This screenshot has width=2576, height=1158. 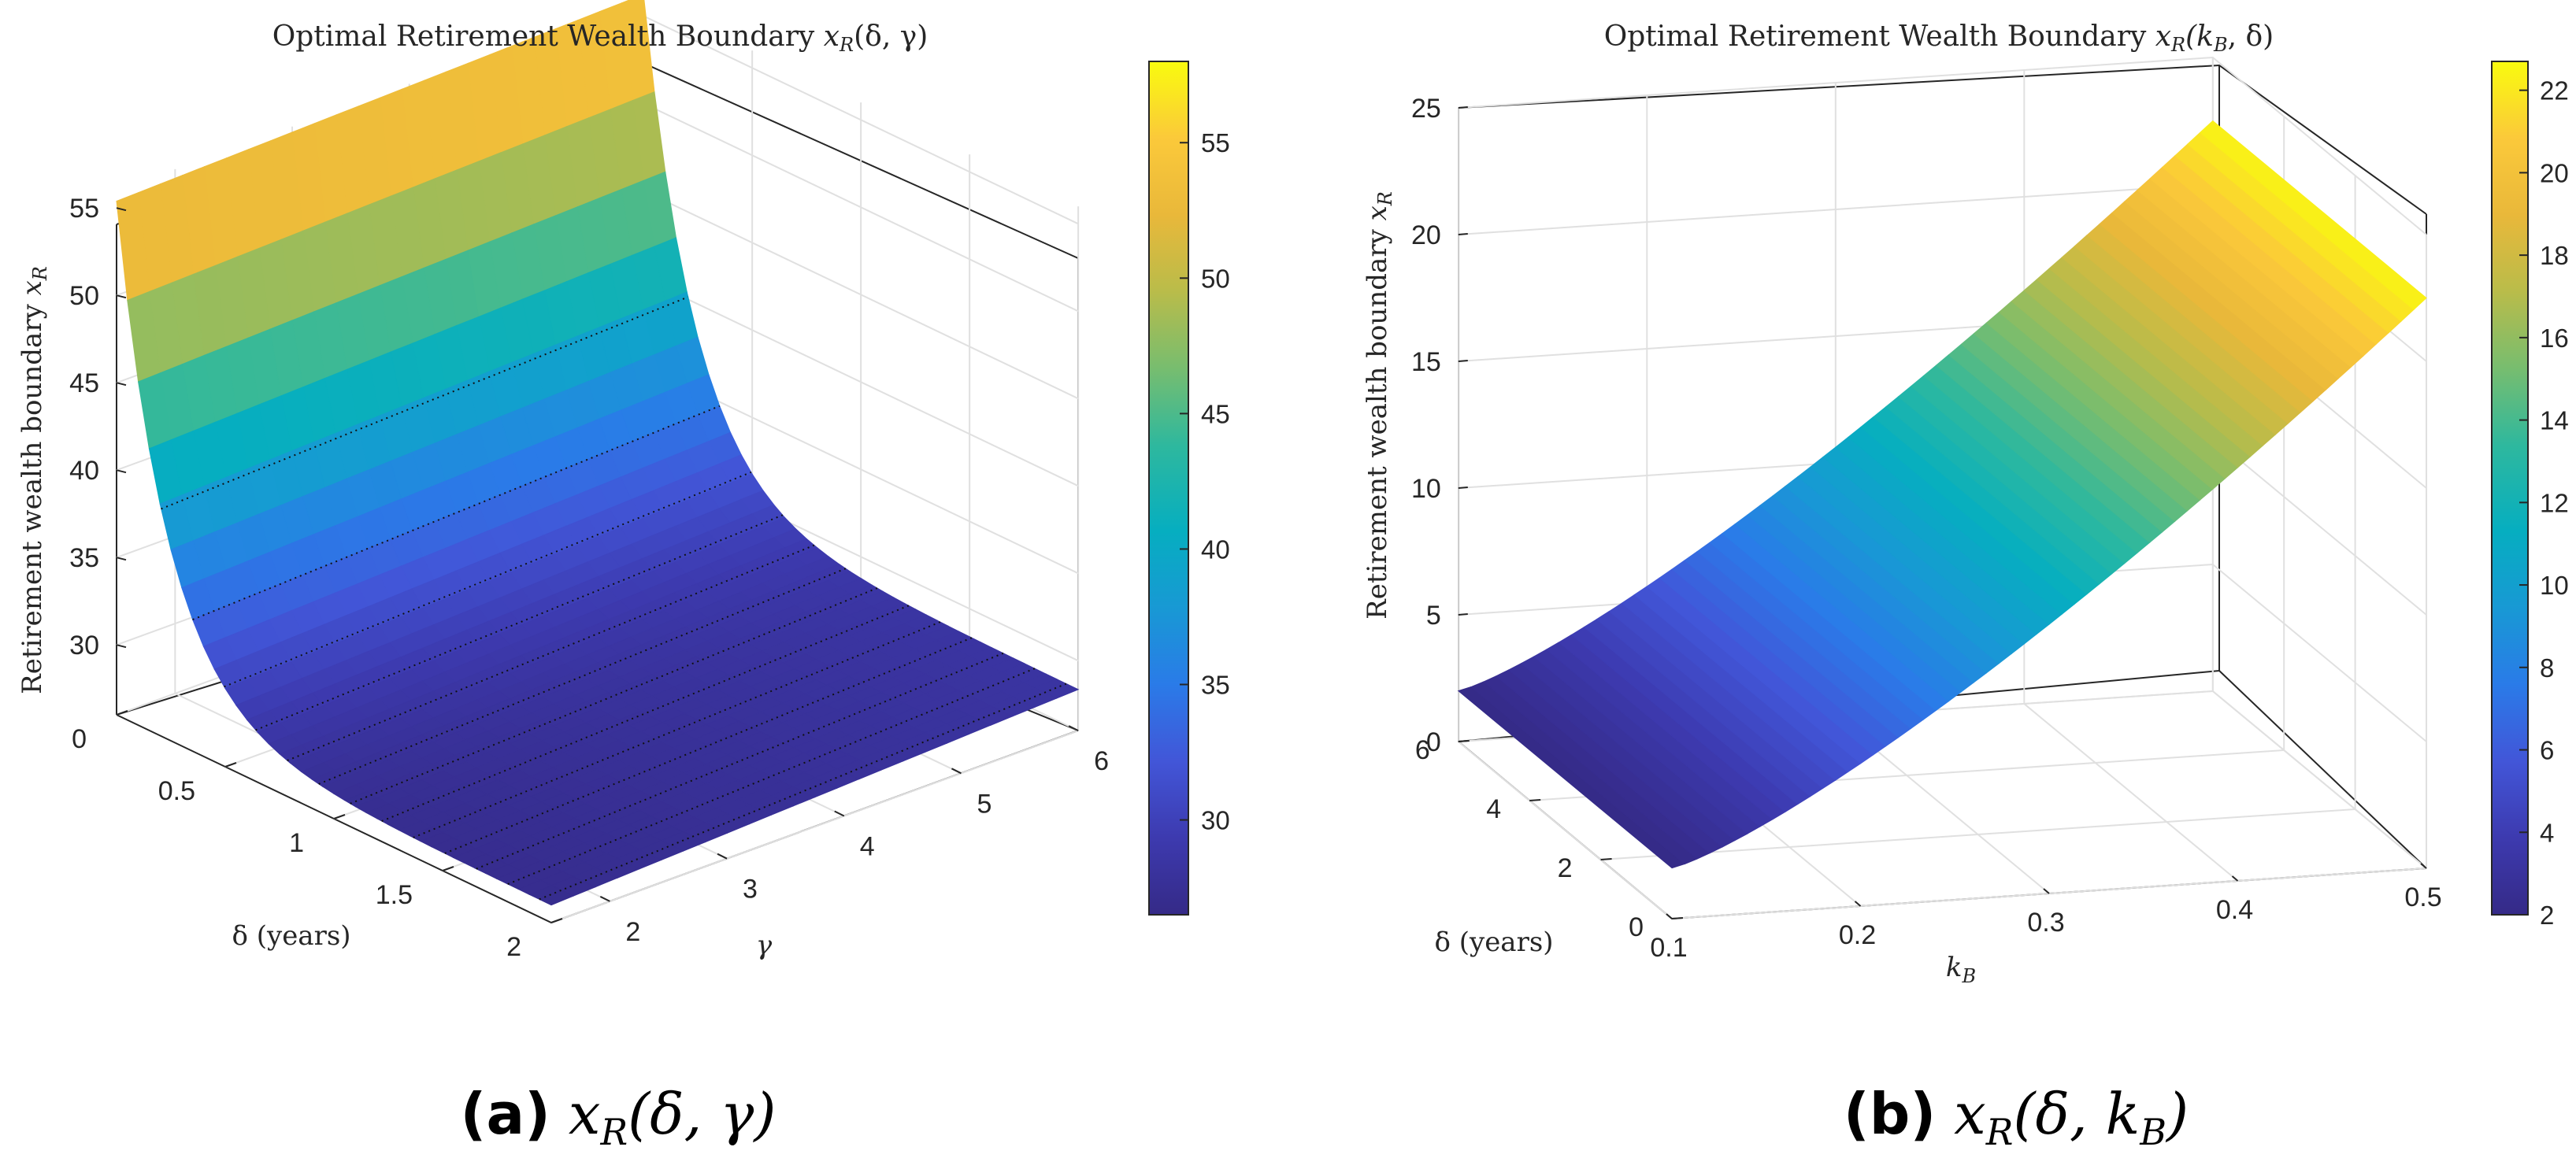 I want to click on panel-b-xtick-label: 0.2, so click(x=1857, y=935).